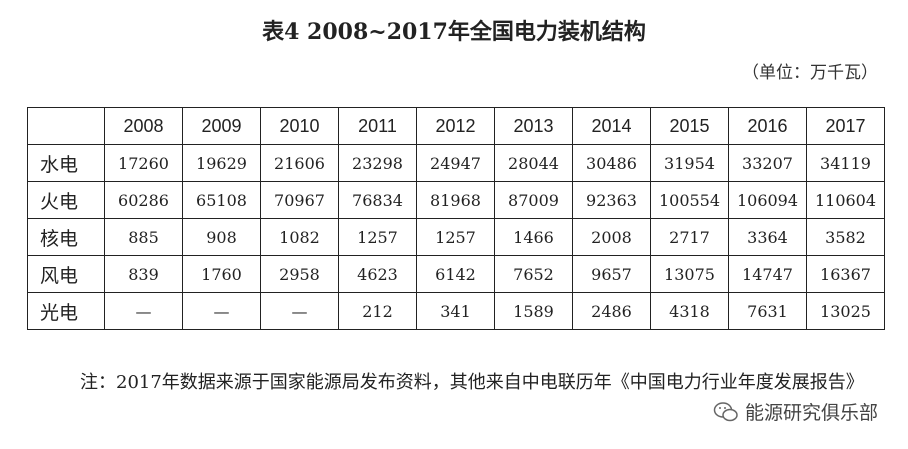 The height and width of the screenshot is (449, 908). What do you see at coordinates (377, 311) in the screenshot?
I see `table-cell: 212` at bounding box center [377, 311].